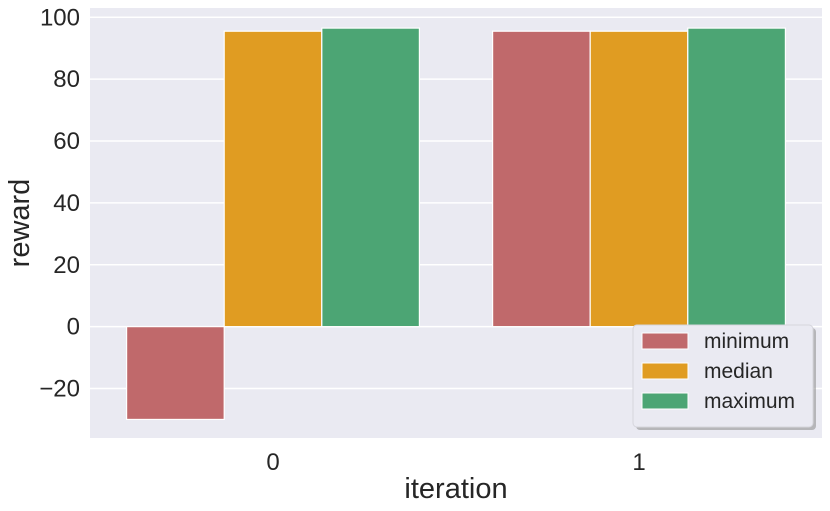  Describe the element at coordinates (638, 462) in the screenshot. I see `x-tick-label: 1` at that location.